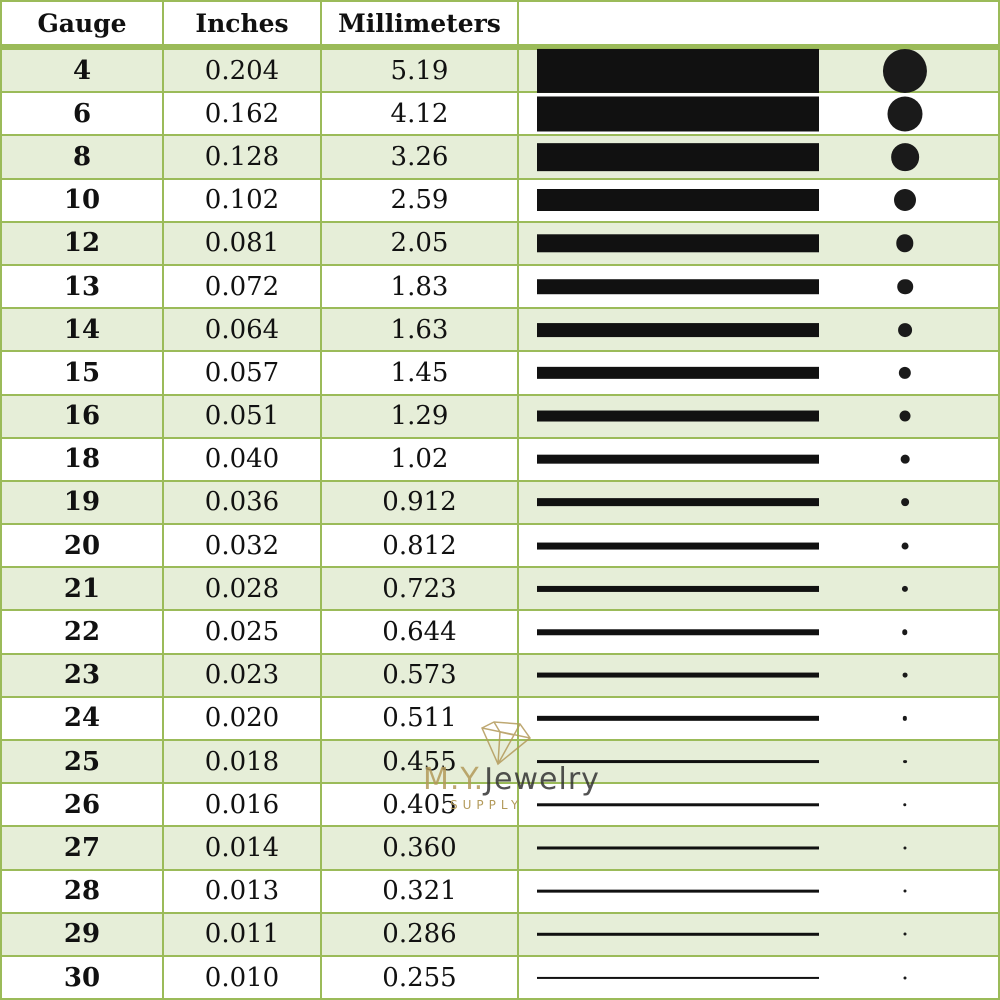 The height and width of the screenshot is (1000, 1000). I want to click on table-row: 27 0.014 0.360, so click(500, 848).